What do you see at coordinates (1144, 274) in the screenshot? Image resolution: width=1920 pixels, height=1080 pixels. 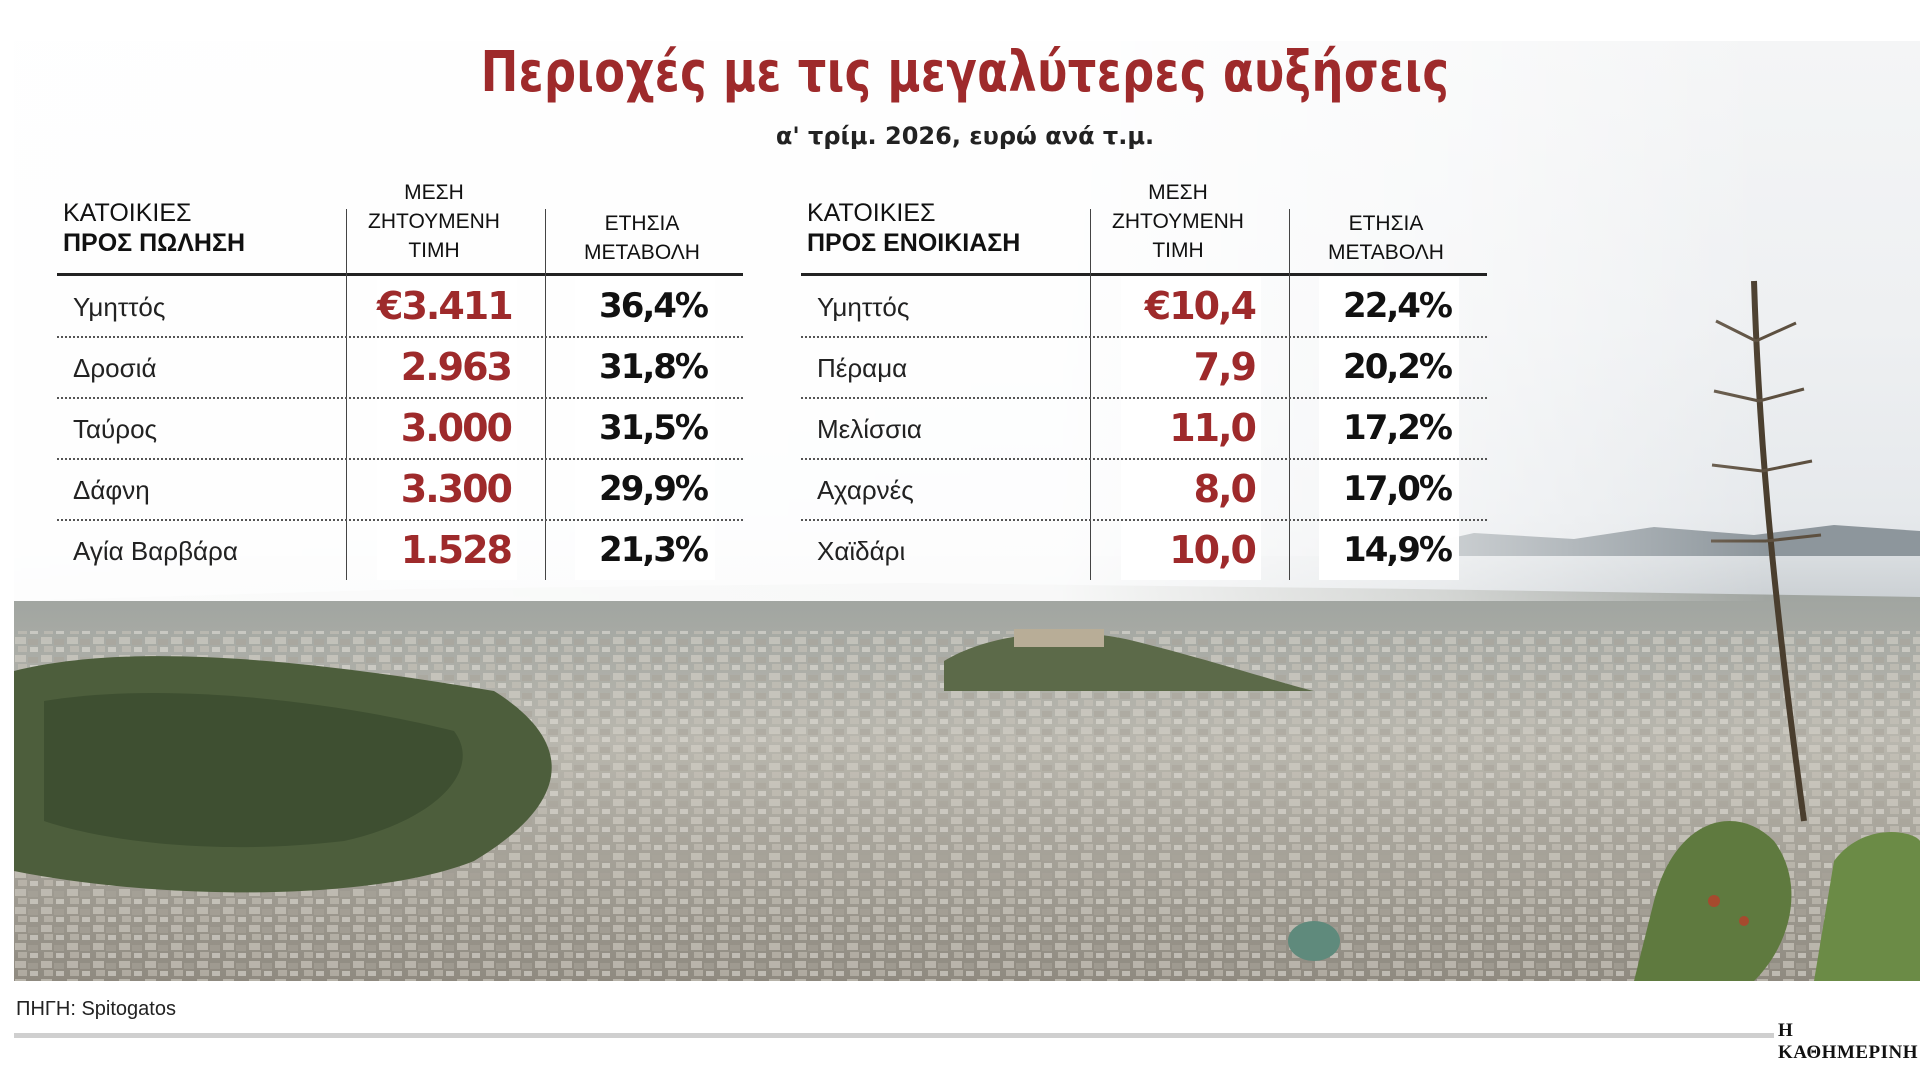 I see `rent-header-rule` at bounding box center [1144, 274].